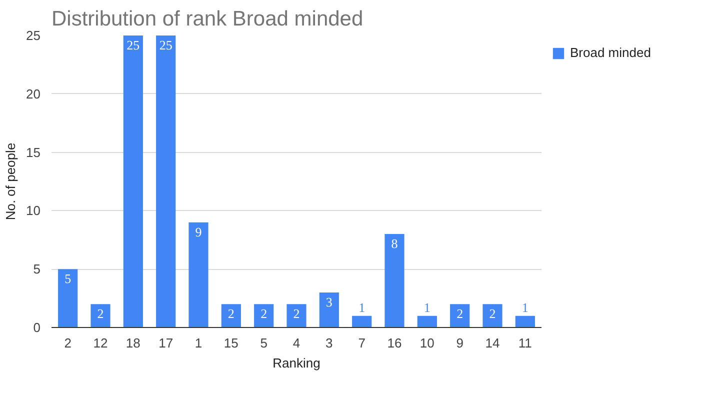 The width and height of the screenshot is (709, 419). Describe the element at coordinates (37, 269) in the screenshot. I see `y-tick-label: 5` at that location.